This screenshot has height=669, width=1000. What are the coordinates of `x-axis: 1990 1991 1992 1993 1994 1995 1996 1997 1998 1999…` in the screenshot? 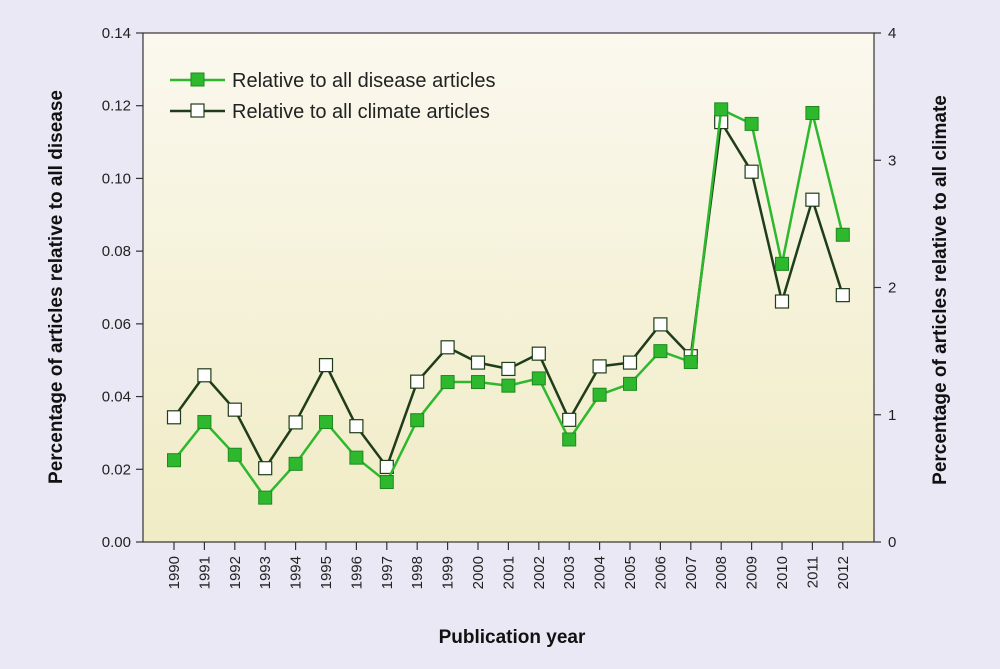 It's located at (509, 565).